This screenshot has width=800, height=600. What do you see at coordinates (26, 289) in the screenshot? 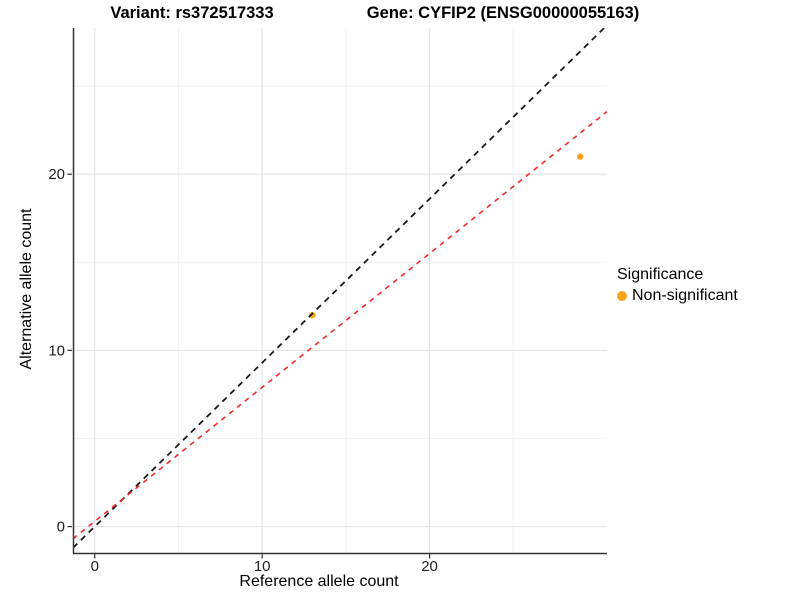
I see `y-axis-title: Alternative allele count` at bounding box center [26, 289].